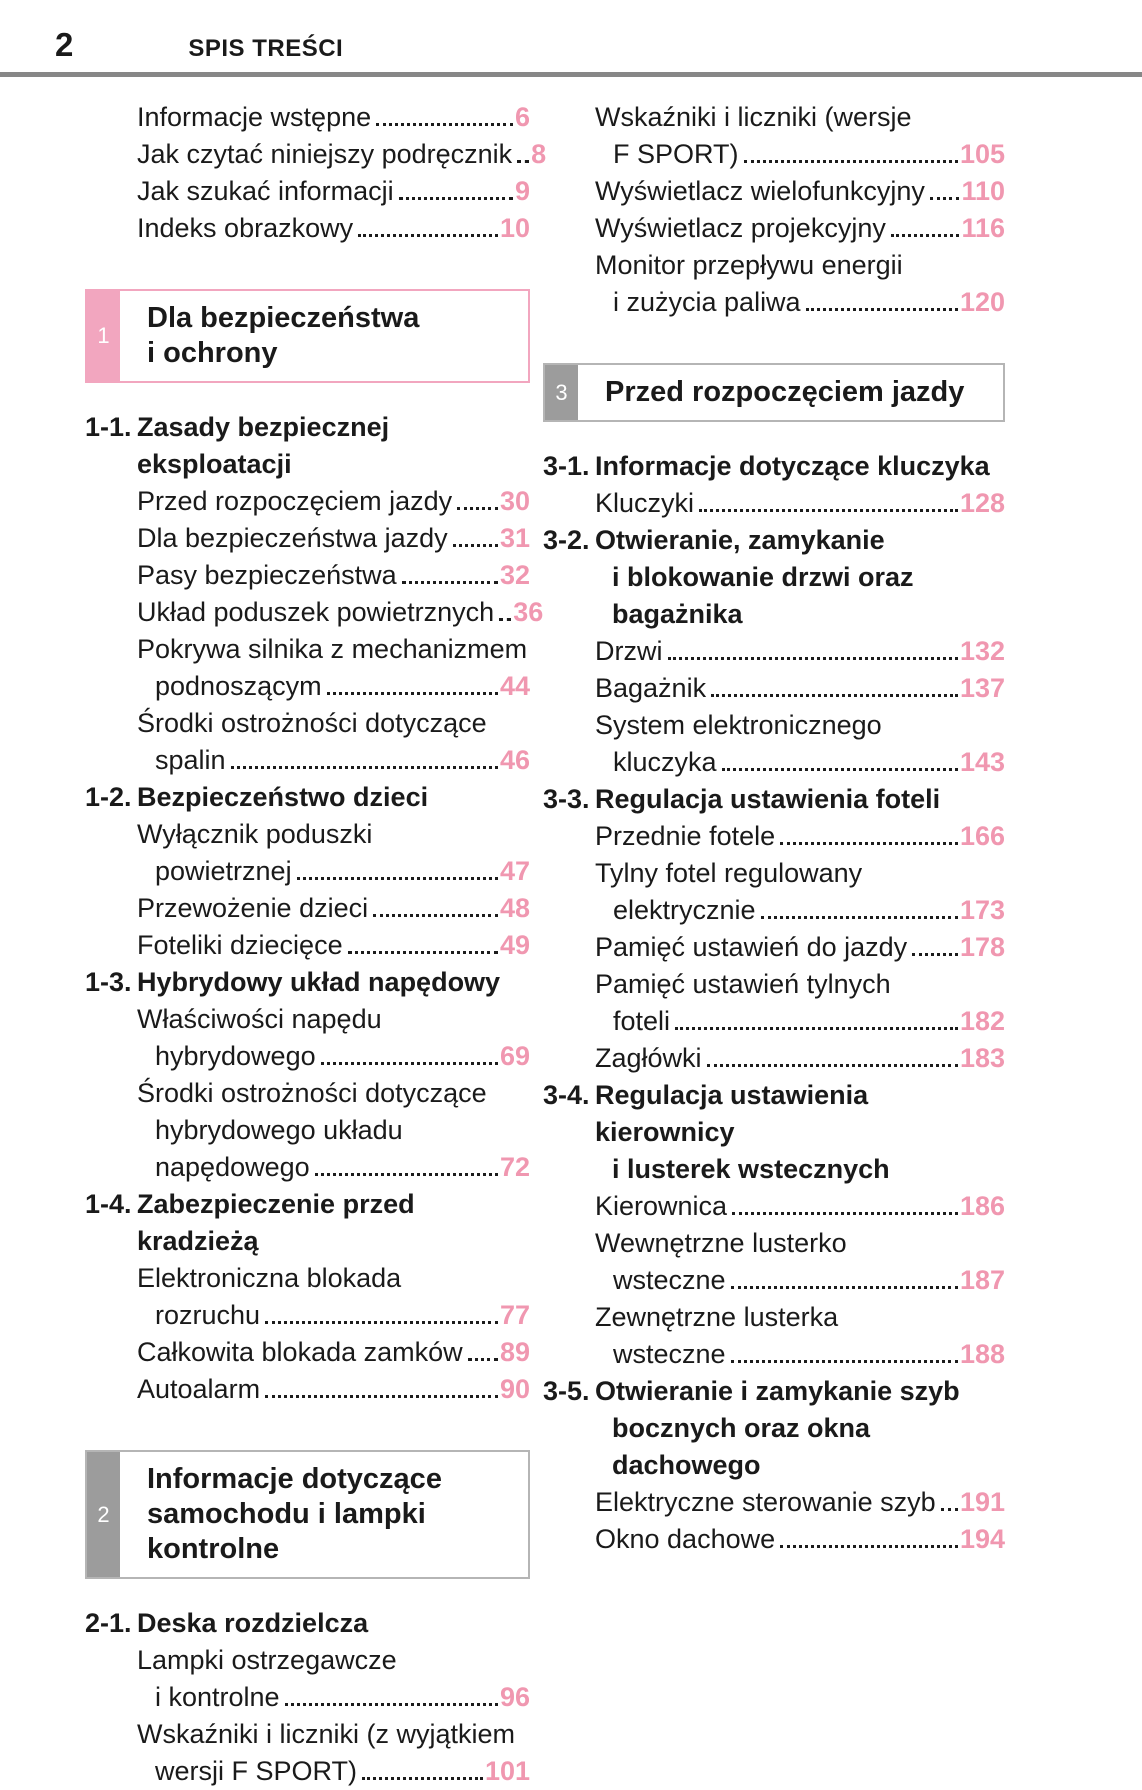  I want to click on toc-entry: Okno dachowe 194, so click(774, 1539).